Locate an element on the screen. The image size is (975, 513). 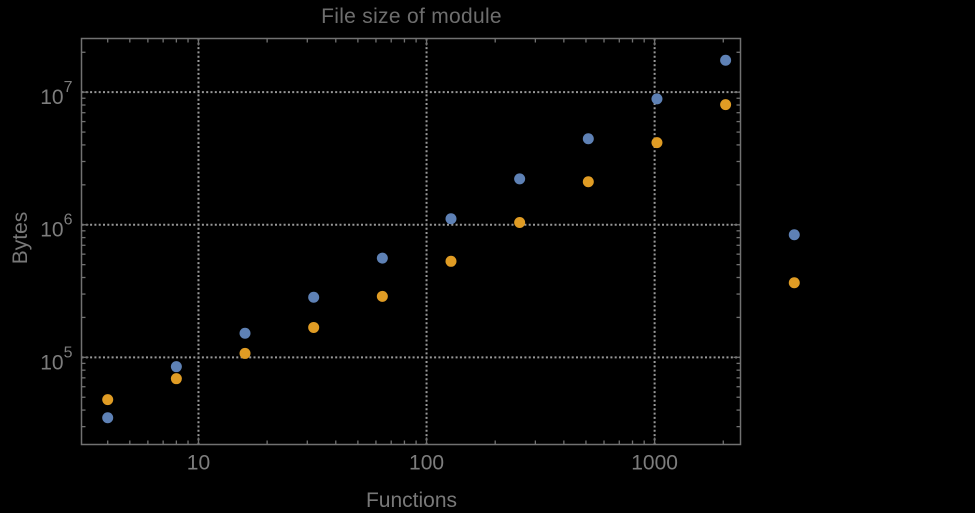
y-axis-label: Bytes is located at coordinates (20, 238).